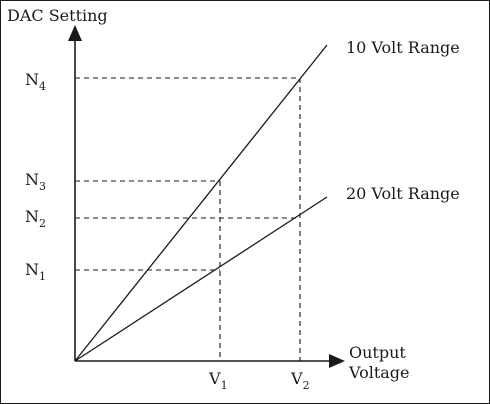 Image resolution: width=490 pixels, height=404 pixels. What do you see at coordinates (337, 361) in the screenshot?
I see `x-axis-arrowhead` at bounding box center [337, 361].